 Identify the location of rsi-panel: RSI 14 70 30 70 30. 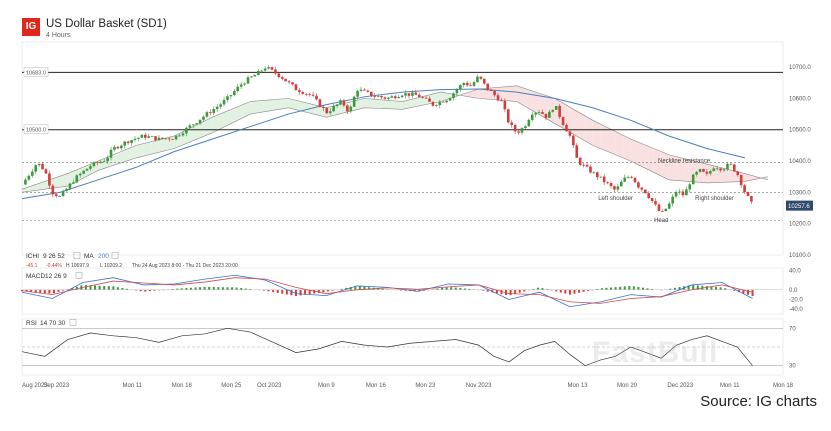
(408, 344).